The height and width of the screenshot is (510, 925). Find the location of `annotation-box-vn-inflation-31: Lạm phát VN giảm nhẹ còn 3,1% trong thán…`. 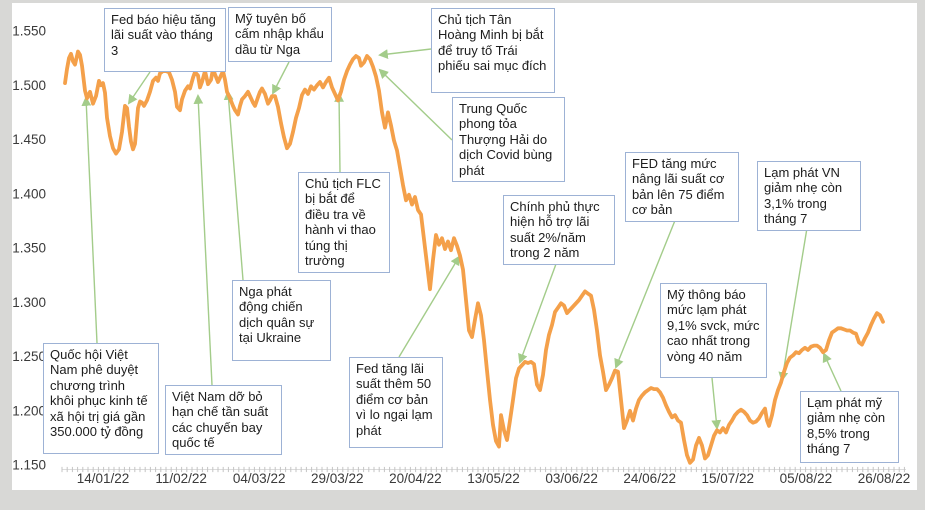

annotation-box-vn-inflation-31: Lạm phát VN giảm nhẹ còn 3,1% trong thán… is located at coordinates (809, 196).